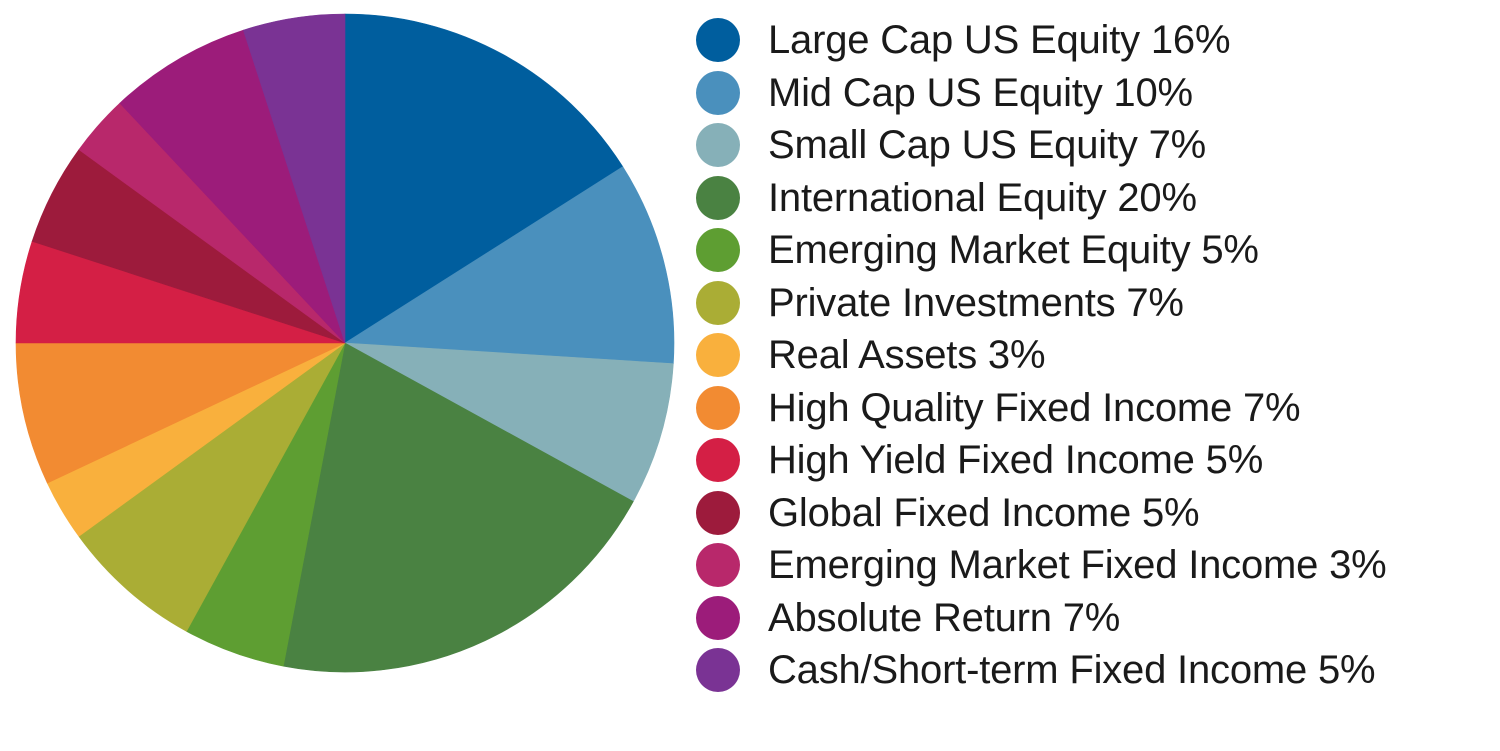 This screenshot has height=751, width=1500. What do you see at coordinates (1072, 670) in the screenshot?
I see `legend-label: Cash/Short-term Fixed Income 5%` at bounding box center [1072, 670].